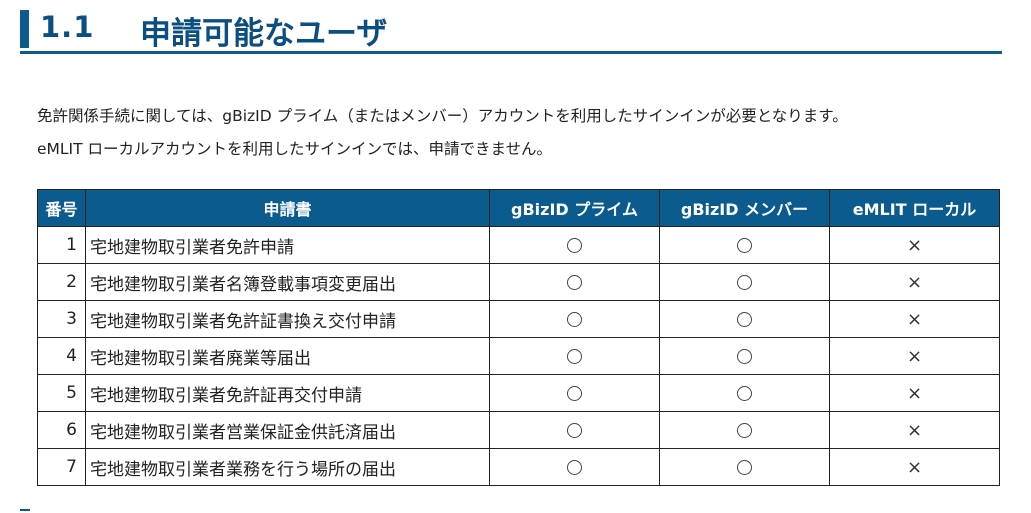 The height and width of the screenshot is (513, 1031). I want to click on row-number: 3, so click(61, 319).